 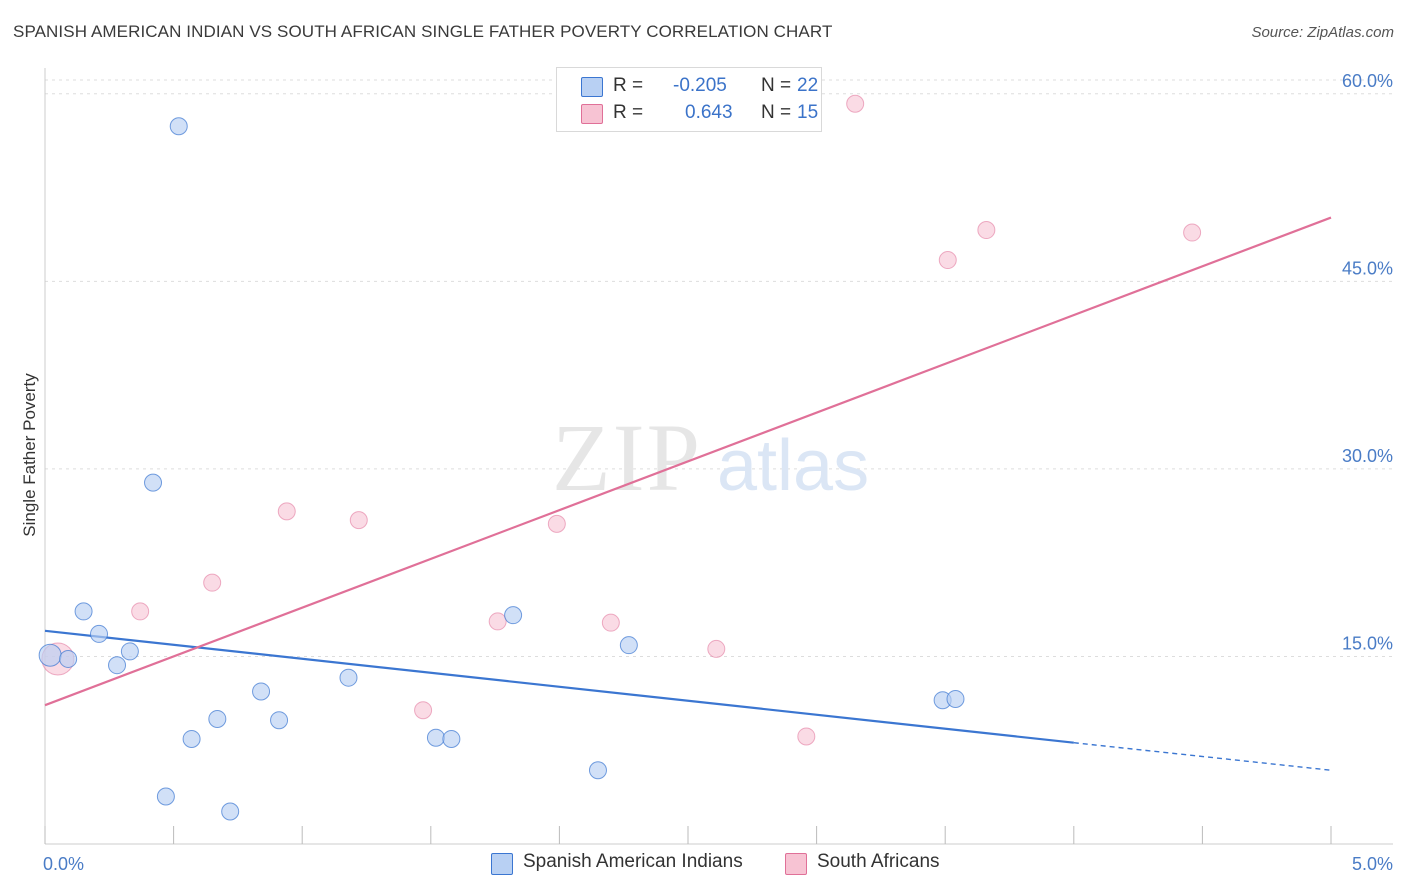 I want to click on legend-swatch-blue, so click(x=592, y=87).